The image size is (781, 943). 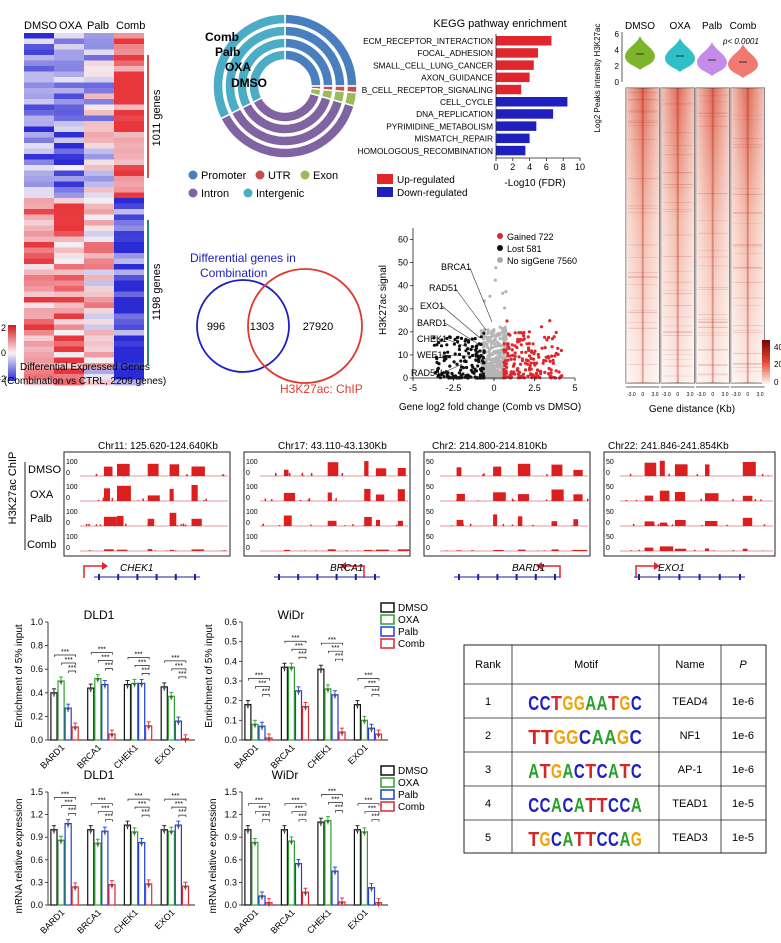 I want to click on track-ymax: 50, so click(x=430, y=487).